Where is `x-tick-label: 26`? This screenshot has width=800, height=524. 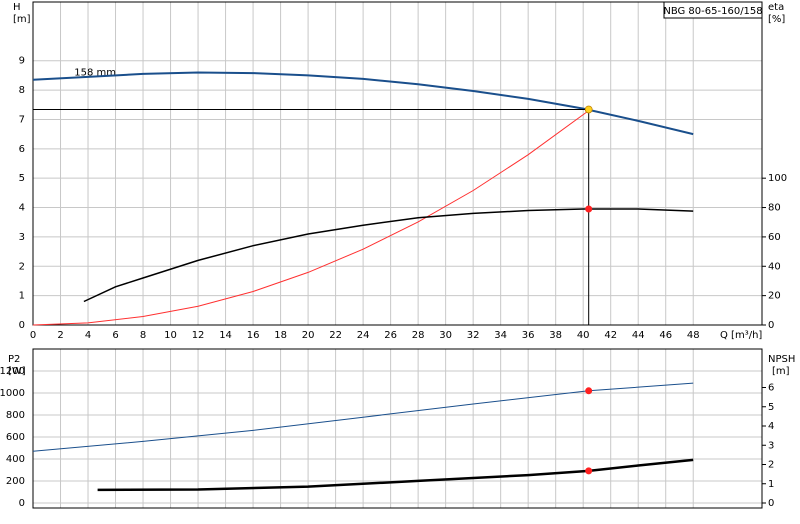 x-tick-label: 26 is located at coordinates (390, 335).